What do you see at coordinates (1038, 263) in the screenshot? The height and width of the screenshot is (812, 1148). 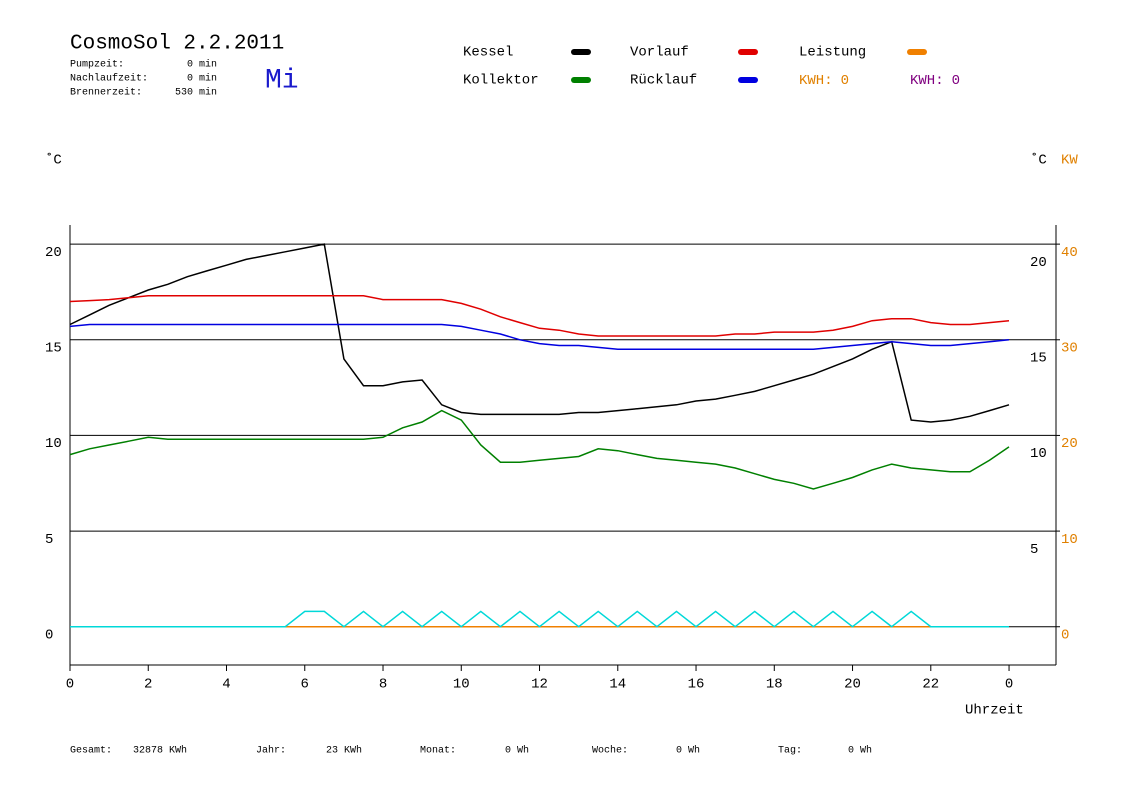 I see `y-right-tick-label: 20` at bounding box center [1038, 263].